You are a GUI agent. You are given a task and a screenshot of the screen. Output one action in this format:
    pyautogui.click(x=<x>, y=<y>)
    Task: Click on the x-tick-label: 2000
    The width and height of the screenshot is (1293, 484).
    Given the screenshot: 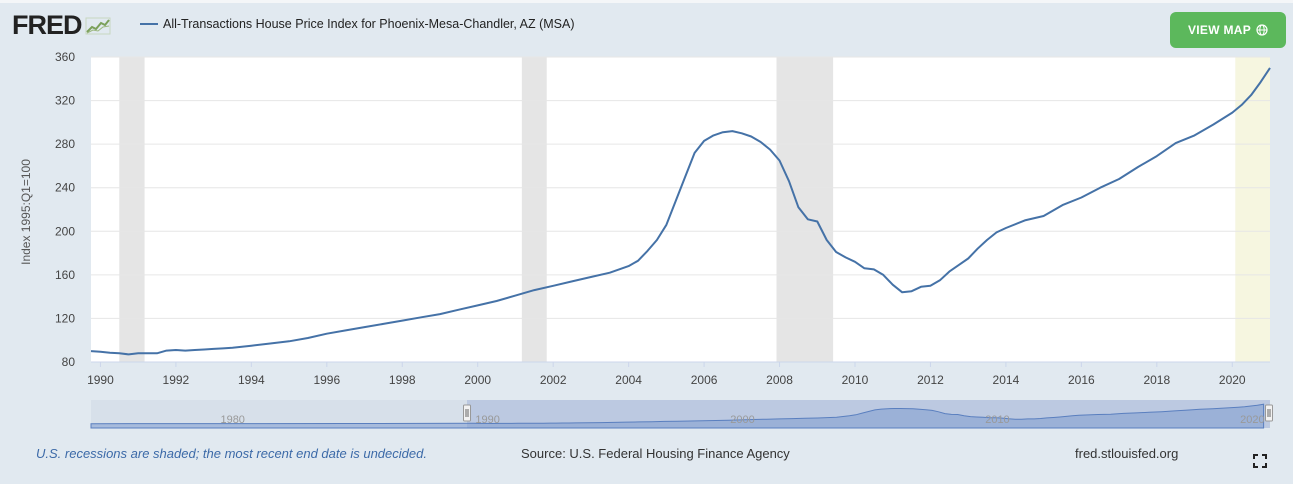 What is the action you would take?
    pyautogui.click(x=477, y=380)
    